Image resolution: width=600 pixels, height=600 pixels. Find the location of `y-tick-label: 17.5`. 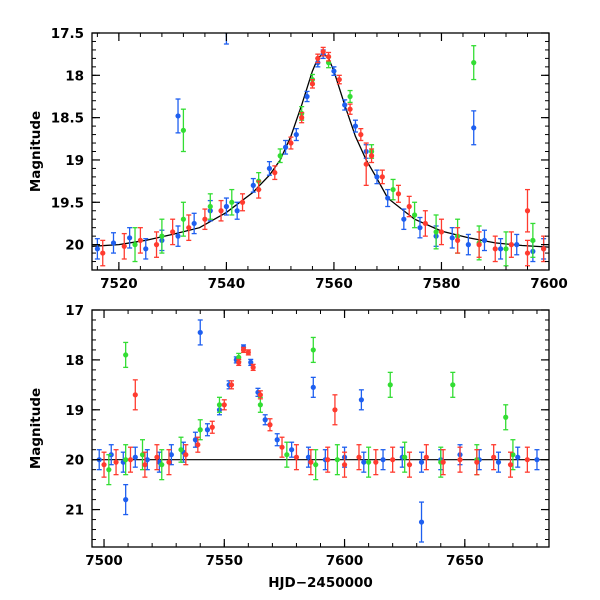

y-tick-label: 17.5 is located at coordinates (67, 34).